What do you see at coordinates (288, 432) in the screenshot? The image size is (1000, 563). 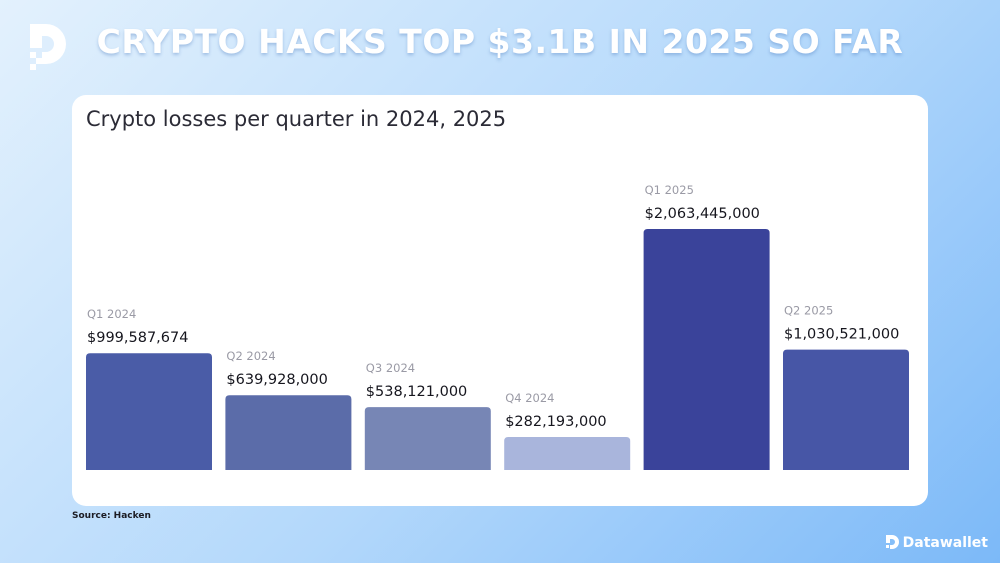 I see `bar-q2-2024` at bounding box center [288, 432].